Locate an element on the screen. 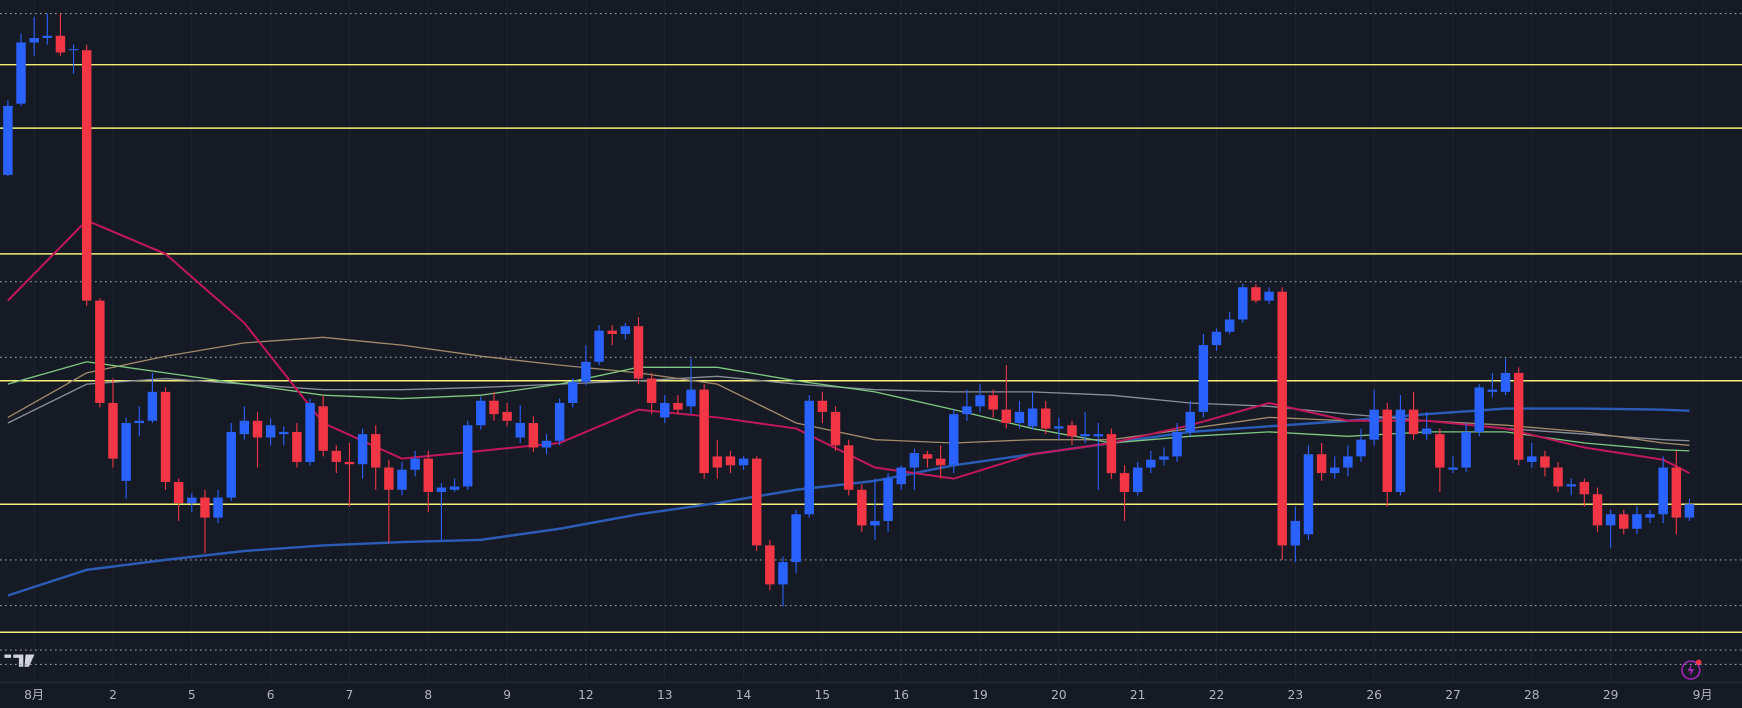 Image resolution: width=1742 pixels, height=708 pixels. x-tick-label: 12 is located at coordinates (586, 695).